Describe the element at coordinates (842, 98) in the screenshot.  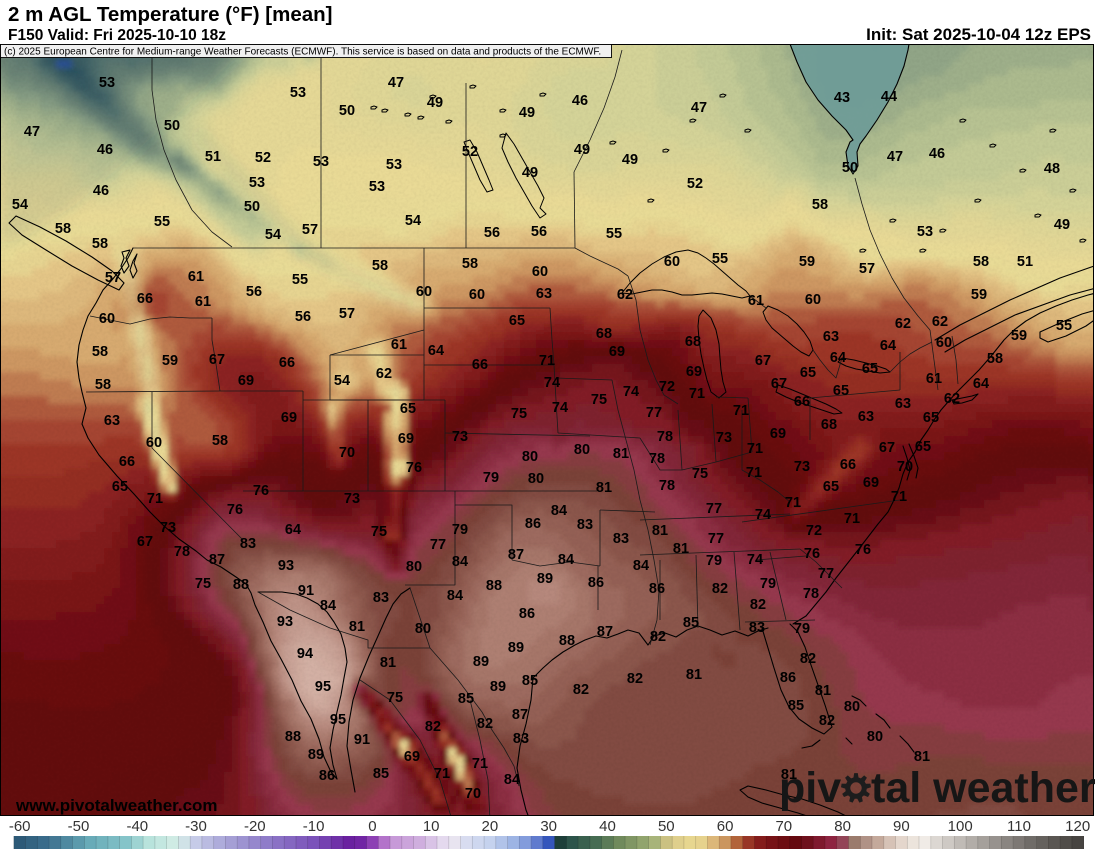
I see `svg-text: 43` at that location.